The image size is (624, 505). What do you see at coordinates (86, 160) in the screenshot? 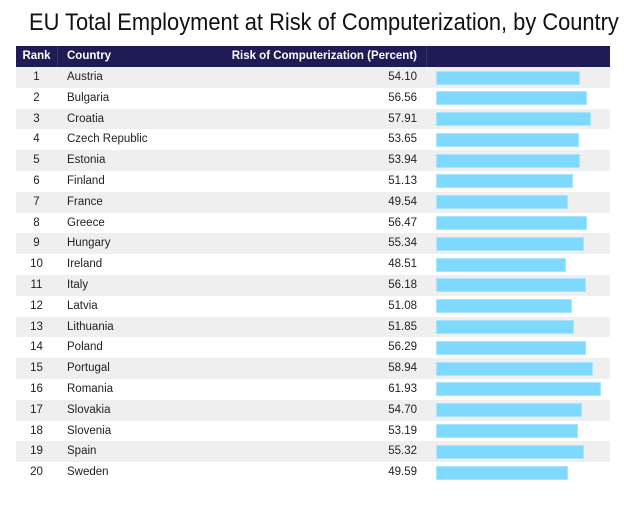
I see `country-cell: Estonia` at bounding box center [86, 160].